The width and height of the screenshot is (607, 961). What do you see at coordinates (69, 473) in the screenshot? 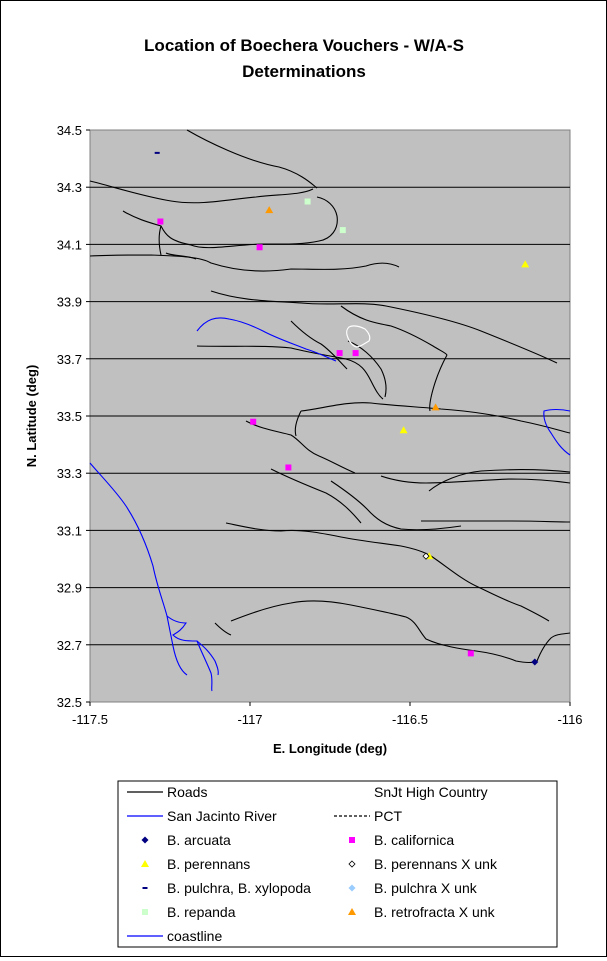
I see `y-tick-label: 33.3` at bounding box center [69, 473].